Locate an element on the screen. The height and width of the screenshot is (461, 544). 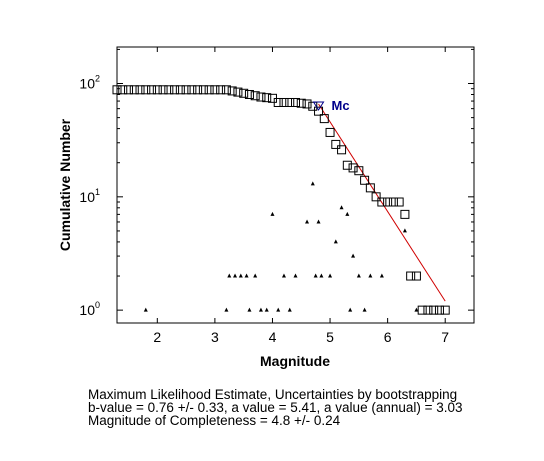
x-tick-label: 2 is located at coordinates (157, 337).